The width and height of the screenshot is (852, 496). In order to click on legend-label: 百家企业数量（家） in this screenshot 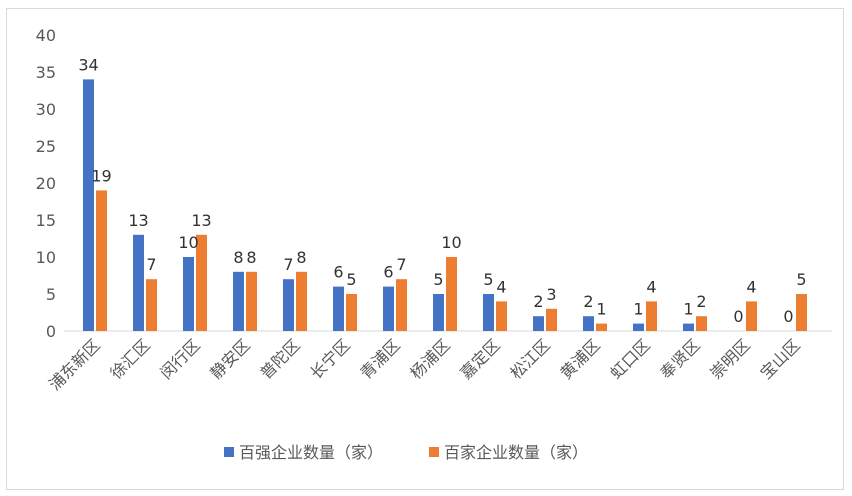, I will do `click(516, 452)`.